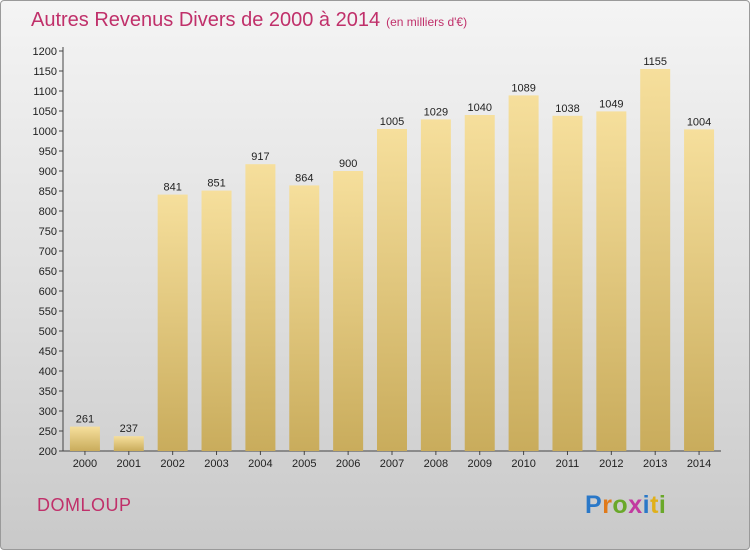 This screenshot has height=550, width=750. Describe the element at coordinates (626, 505) in the screenshot. I see `proxiti-logo: Proxiti` at that location.